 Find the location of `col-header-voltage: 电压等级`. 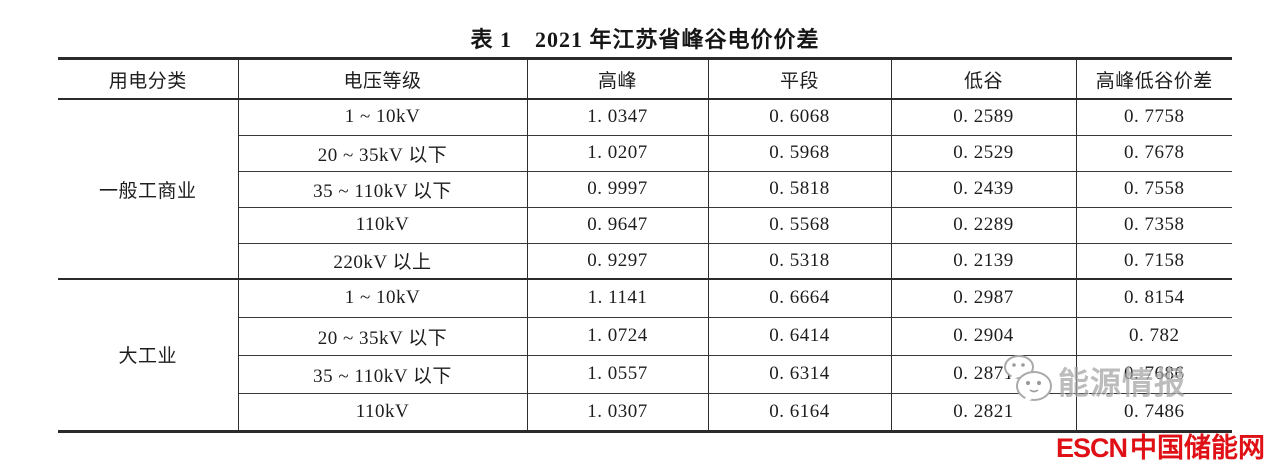

col-header-voltage: 电压等级 is located at coordinates (382, 79).